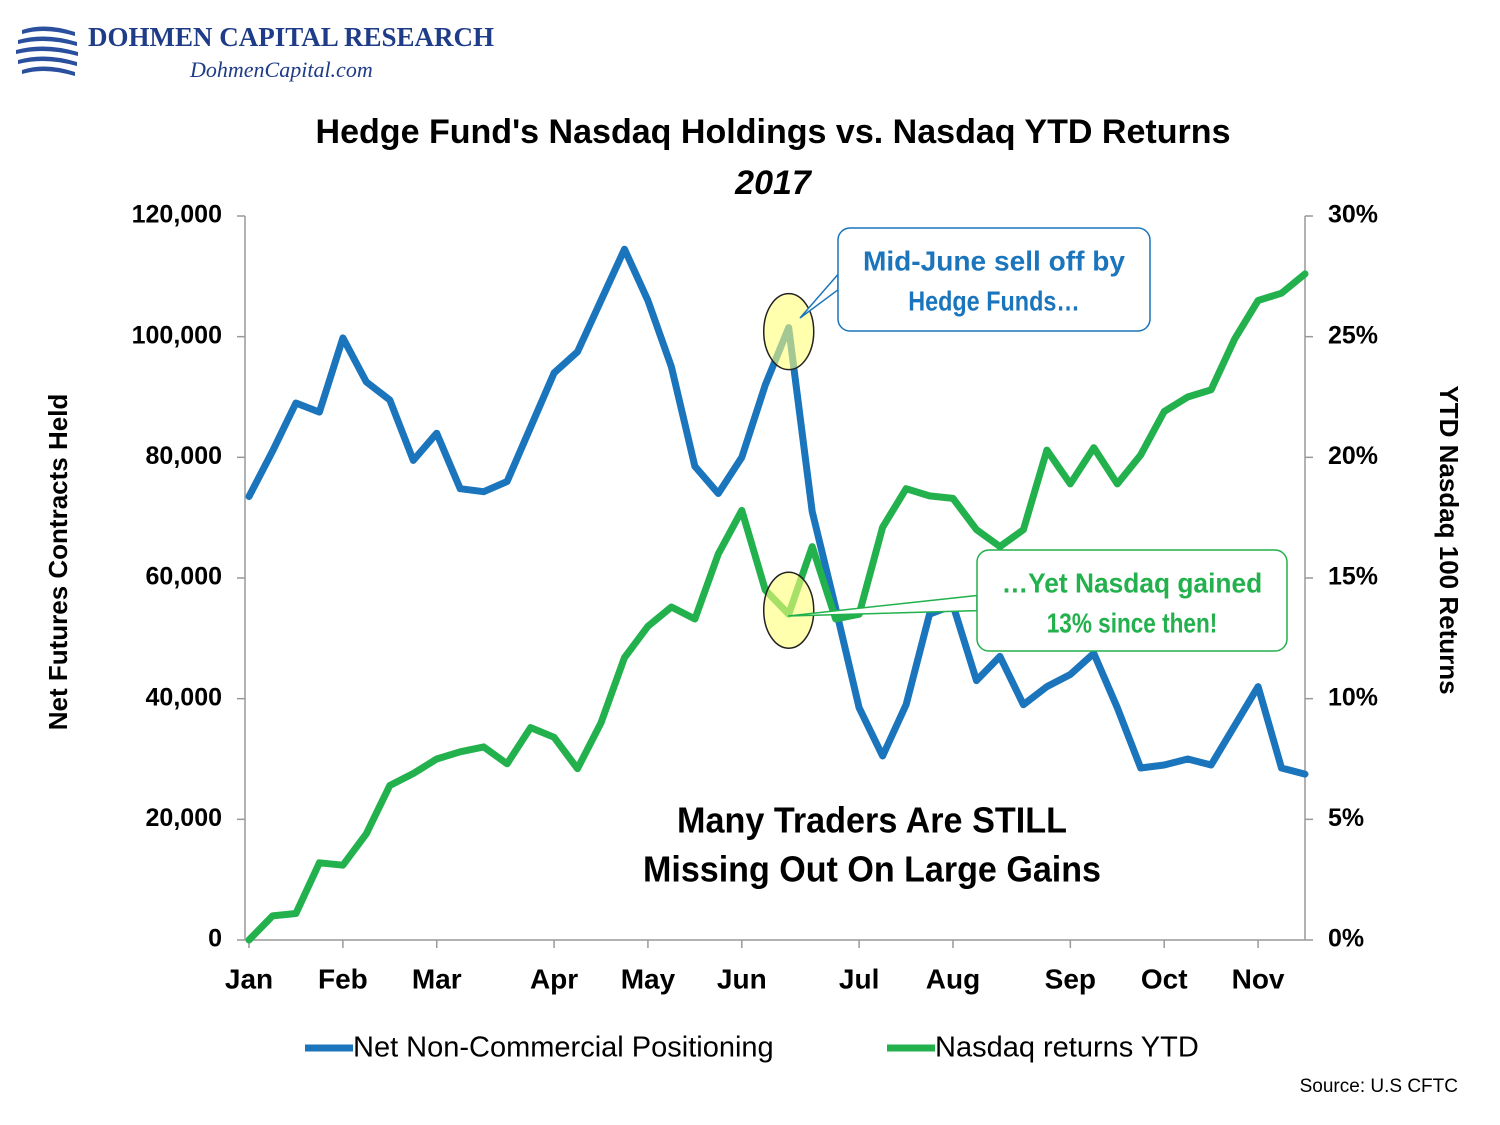 The image size is (1500, 1125). I want to click on y-tick-label: 80,000, so click(184, 456).